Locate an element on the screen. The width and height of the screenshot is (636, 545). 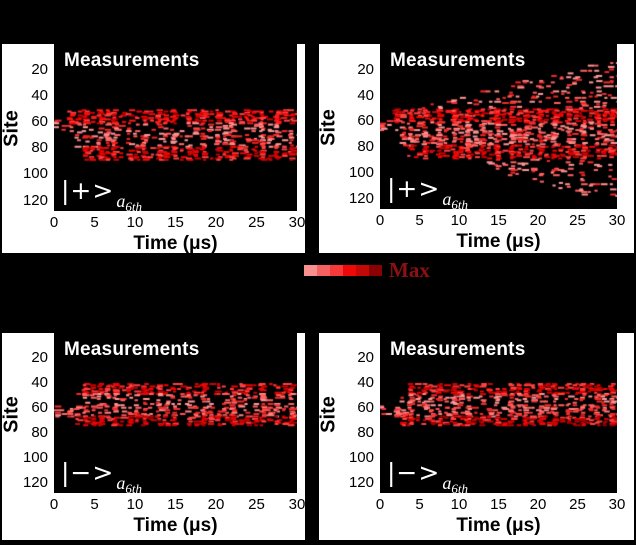
colorbar-gradient is located at coordinates (343, 270).